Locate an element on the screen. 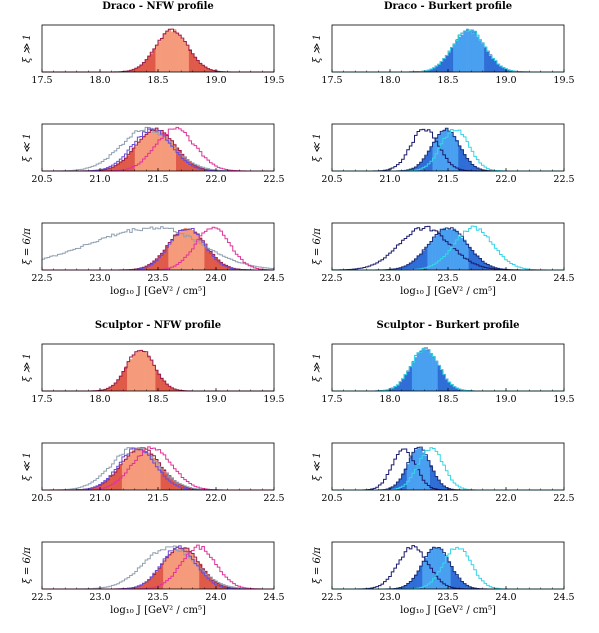 This screenshot has height=633, width=599. subplot-1-0: 17.5 18.0 18.5 19.0 19.5 ξ ≫ 1 is located at coordinates (443, 55).